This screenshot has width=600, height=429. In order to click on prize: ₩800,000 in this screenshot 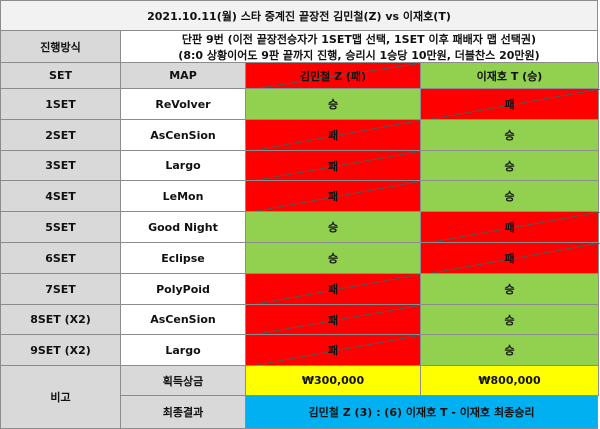, I will do `click(509, 380)`.